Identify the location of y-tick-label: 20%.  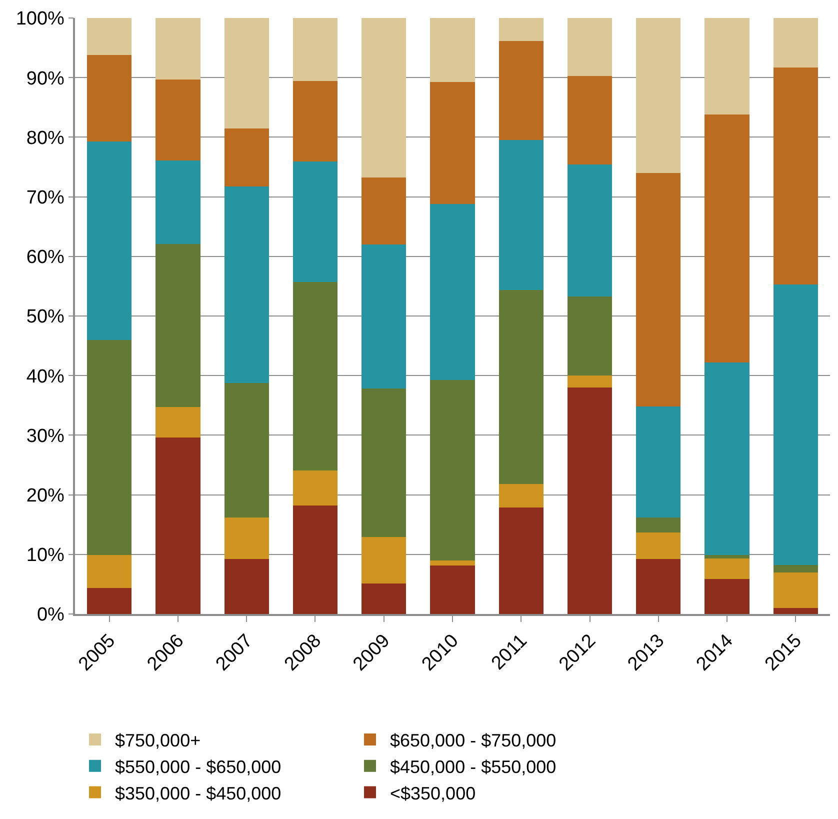
(45, 495).